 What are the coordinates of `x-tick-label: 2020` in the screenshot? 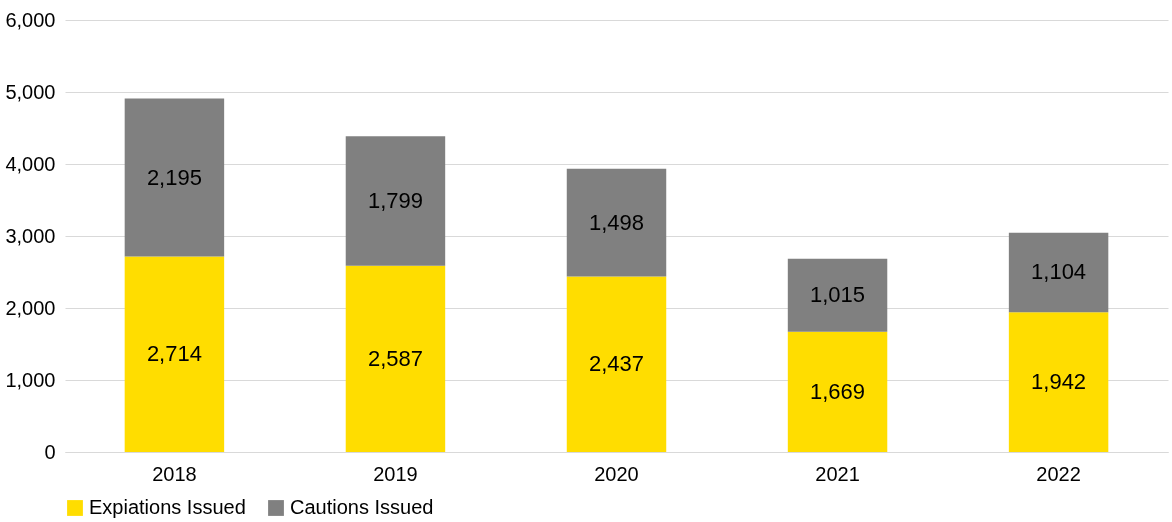 It's located at (616, 473).